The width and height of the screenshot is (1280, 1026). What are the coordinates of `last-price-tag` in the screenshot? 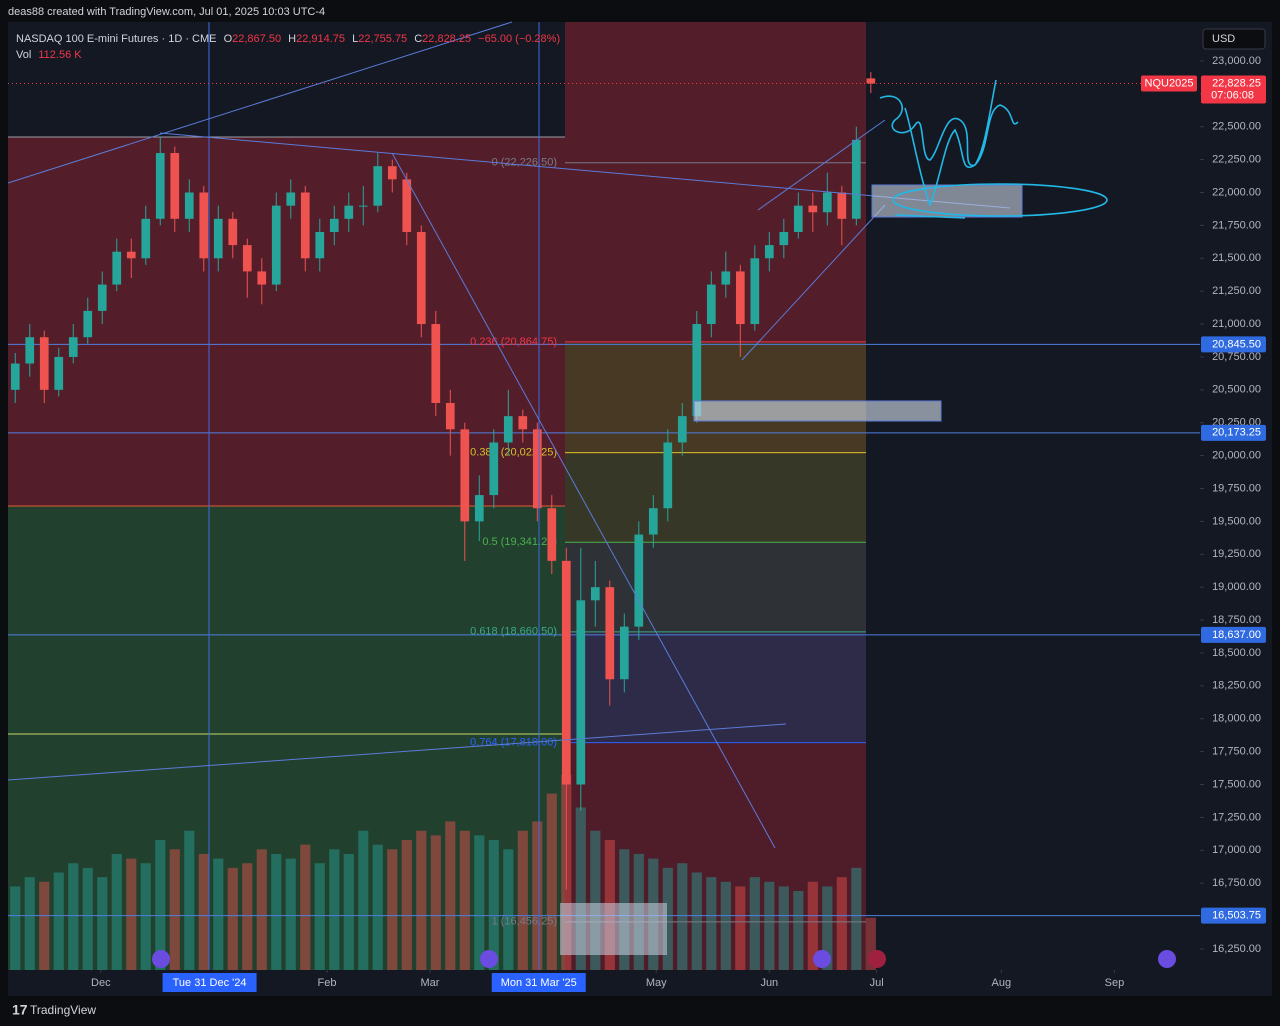 It's located at (1233, 89).